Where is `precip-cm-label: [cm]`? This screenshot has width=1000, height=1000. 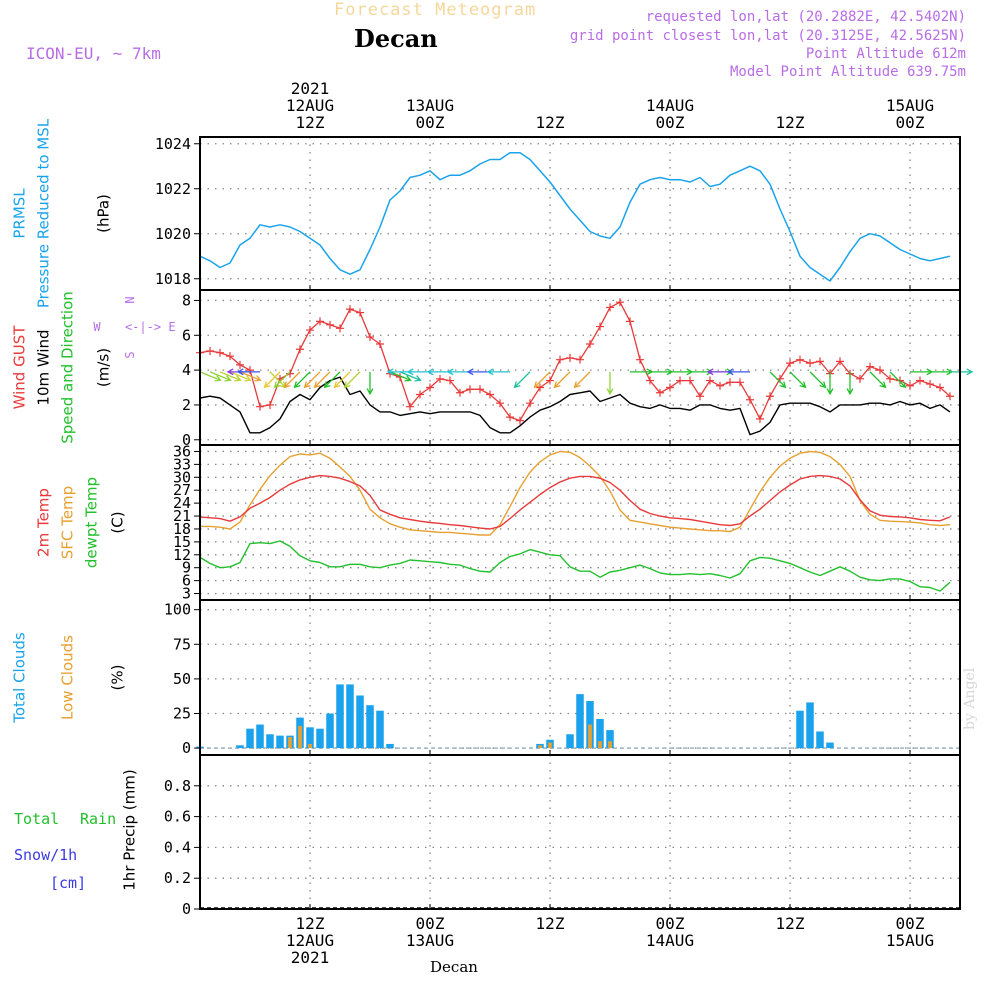
precip-cm-label: [cm] is located at coordinates (68, 883).